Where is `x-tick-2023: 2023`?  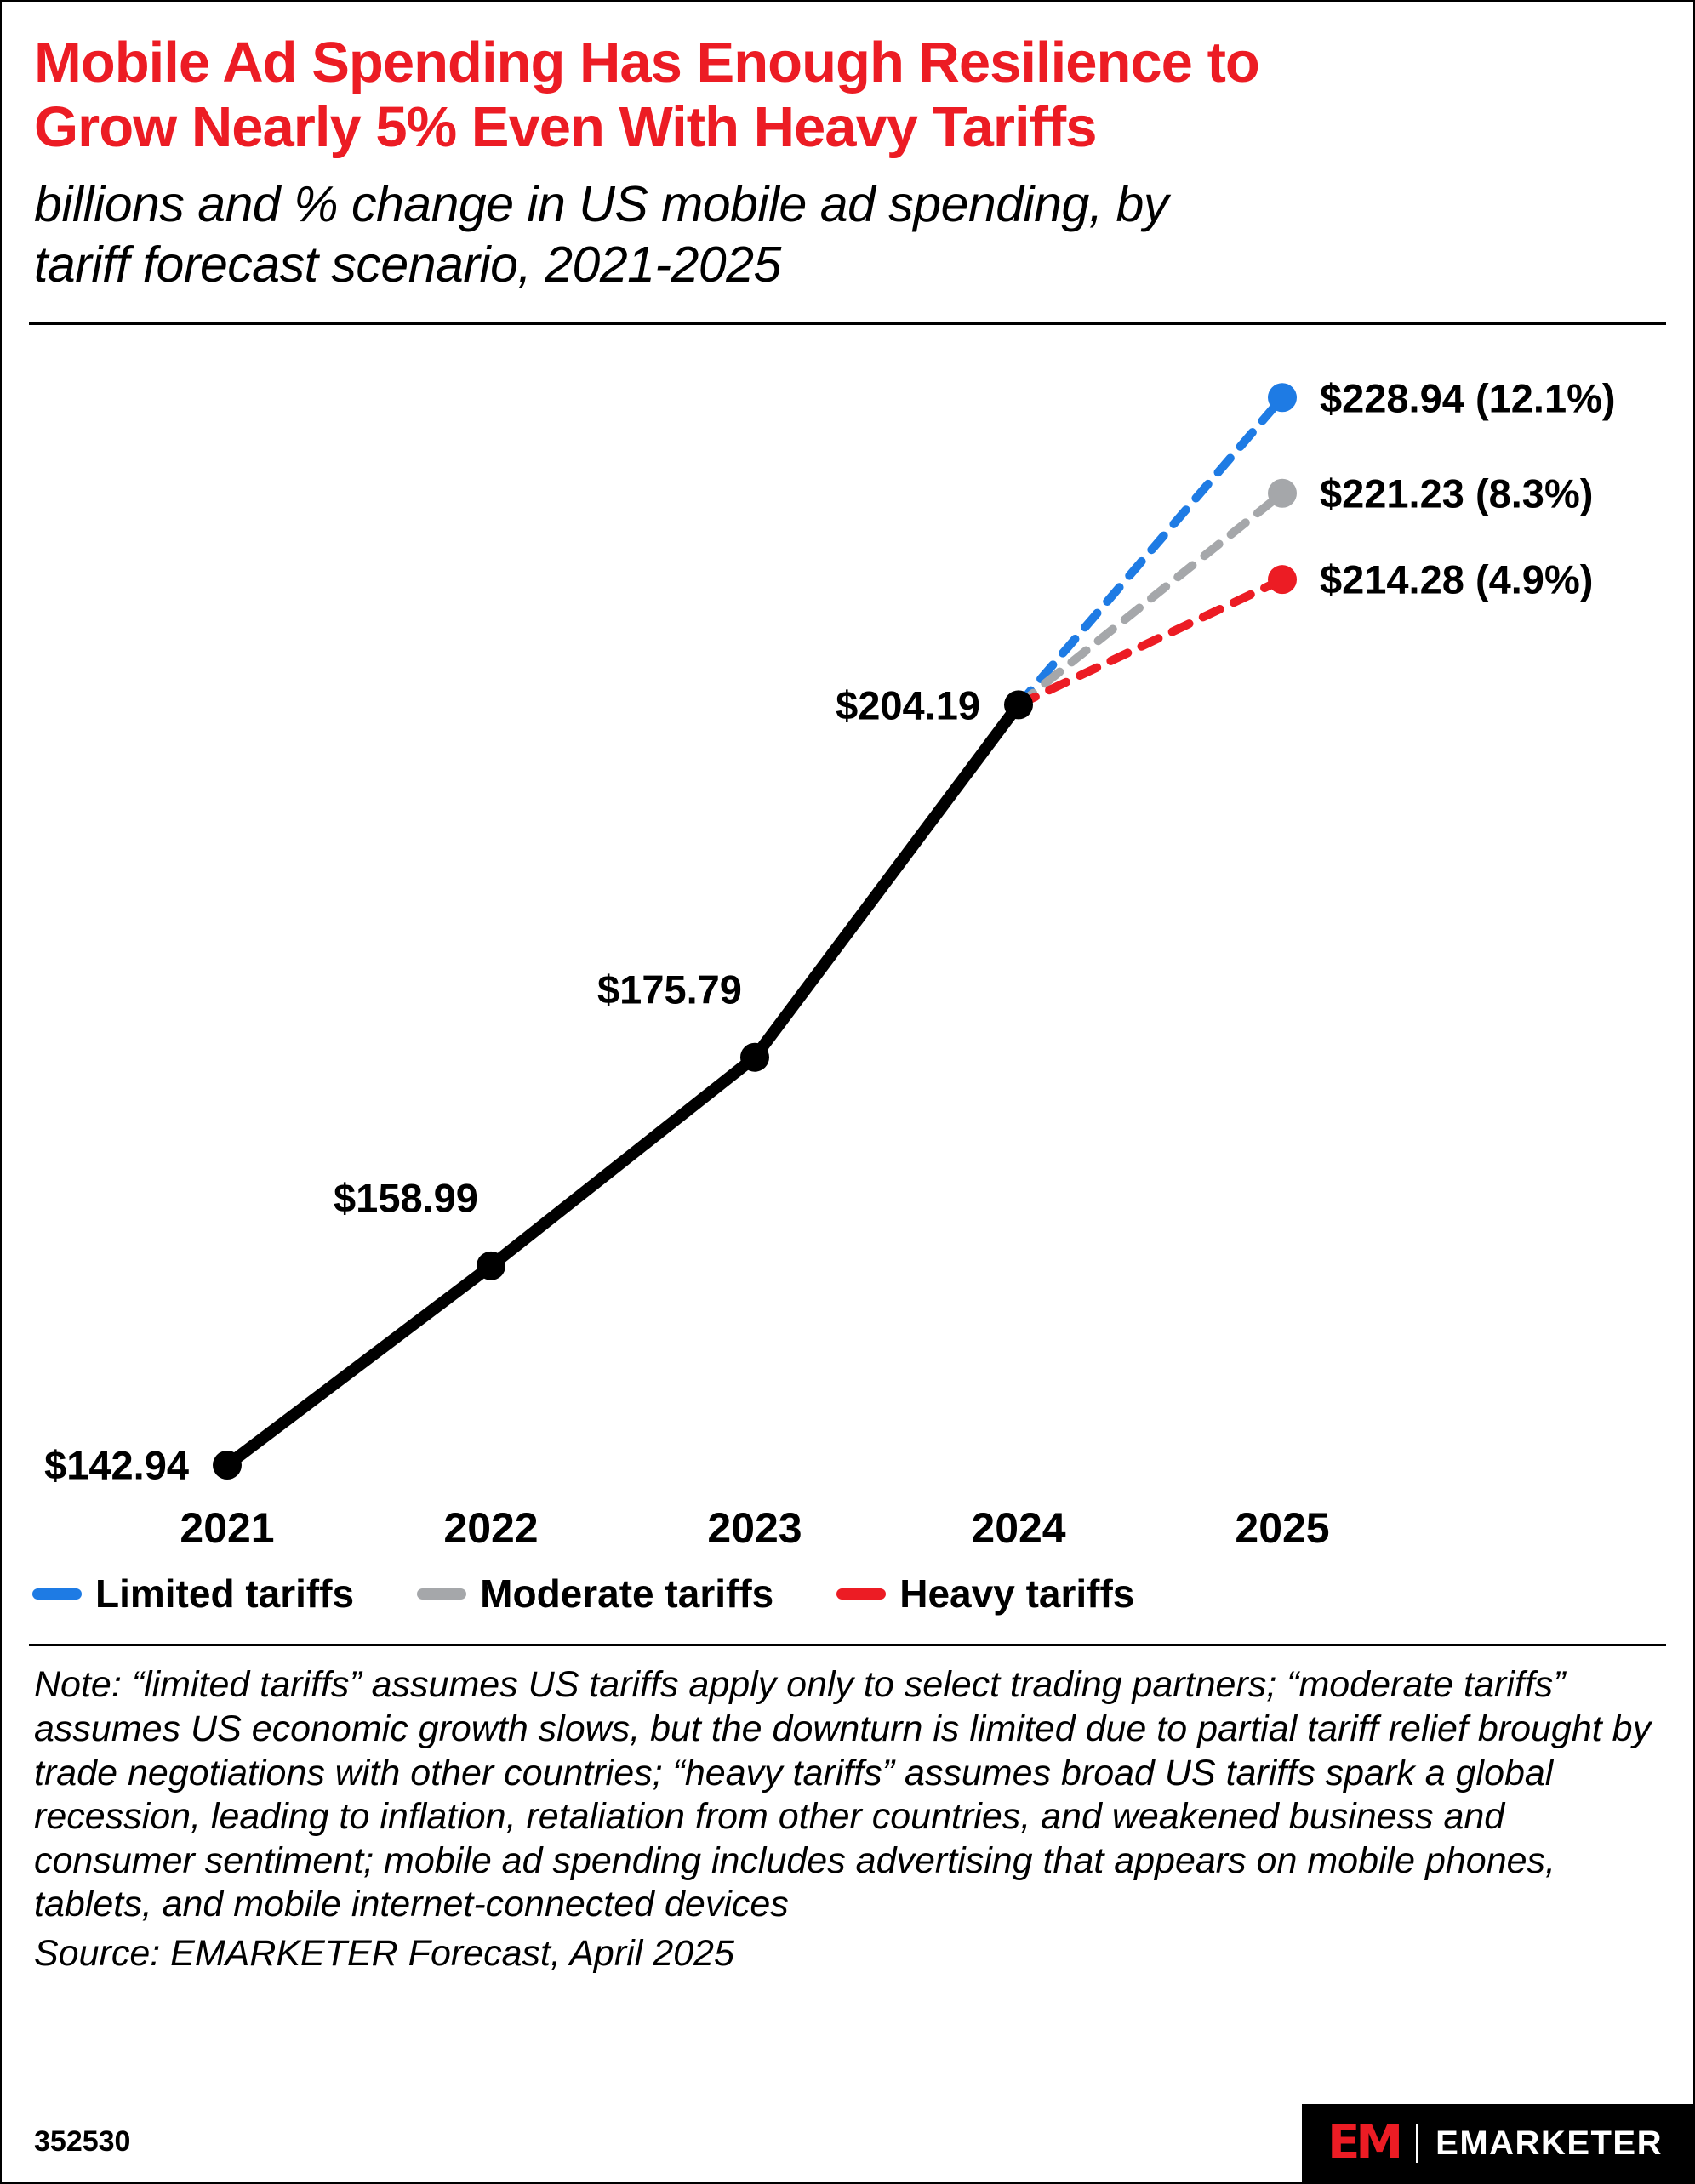
x-tick-2023: 2023 is located at coordinates (755, 1528).